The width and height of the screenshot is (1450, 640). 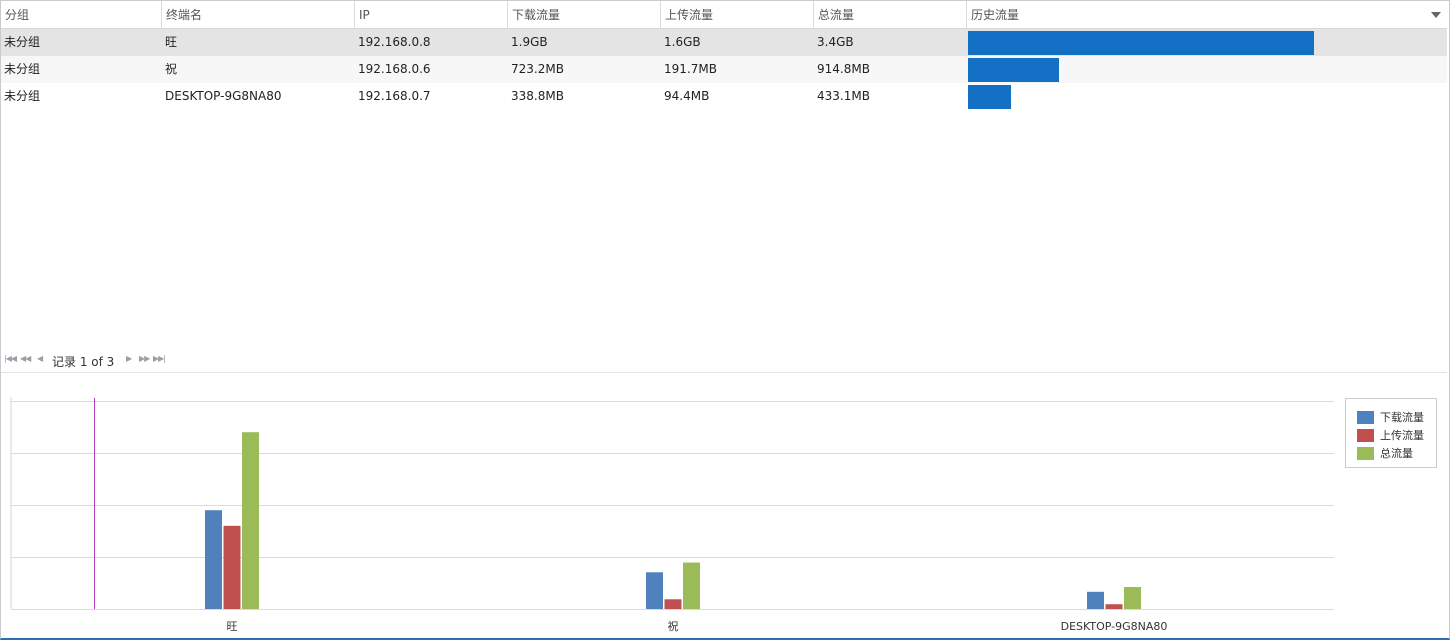 I want to click on column-header-terminal-name: 终端名, so click(x=257, y=15).